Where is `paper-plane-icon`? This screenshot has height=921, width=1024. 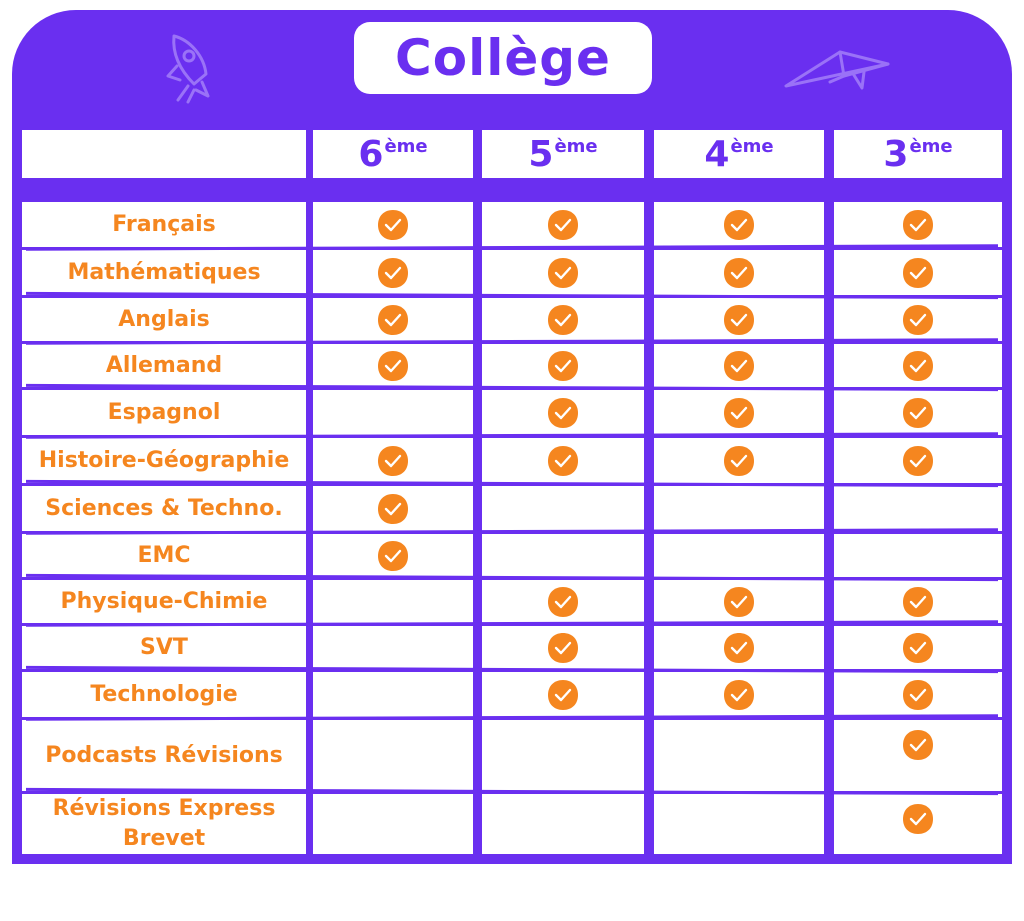
paper-plane-icon is located at coordinates (837, 70).